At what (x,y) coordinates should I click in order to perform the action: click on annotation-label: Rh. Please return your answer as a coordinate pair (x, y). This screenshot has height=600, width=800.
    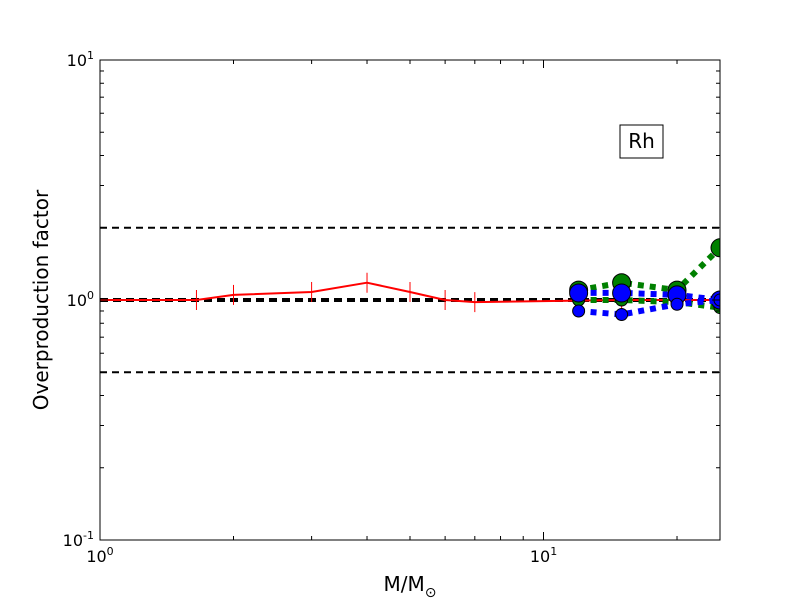
    Looking at the image, I should click on (641, 141).